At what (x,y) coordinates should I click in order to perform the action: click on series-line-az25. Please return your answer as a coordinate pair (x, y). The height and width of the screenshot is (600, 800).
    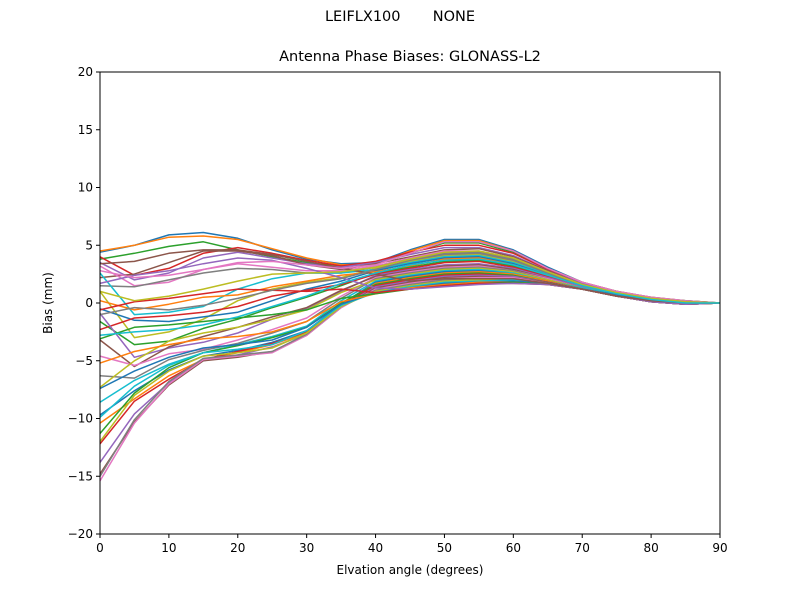
    Looking at the image, I should click on (409, 297).